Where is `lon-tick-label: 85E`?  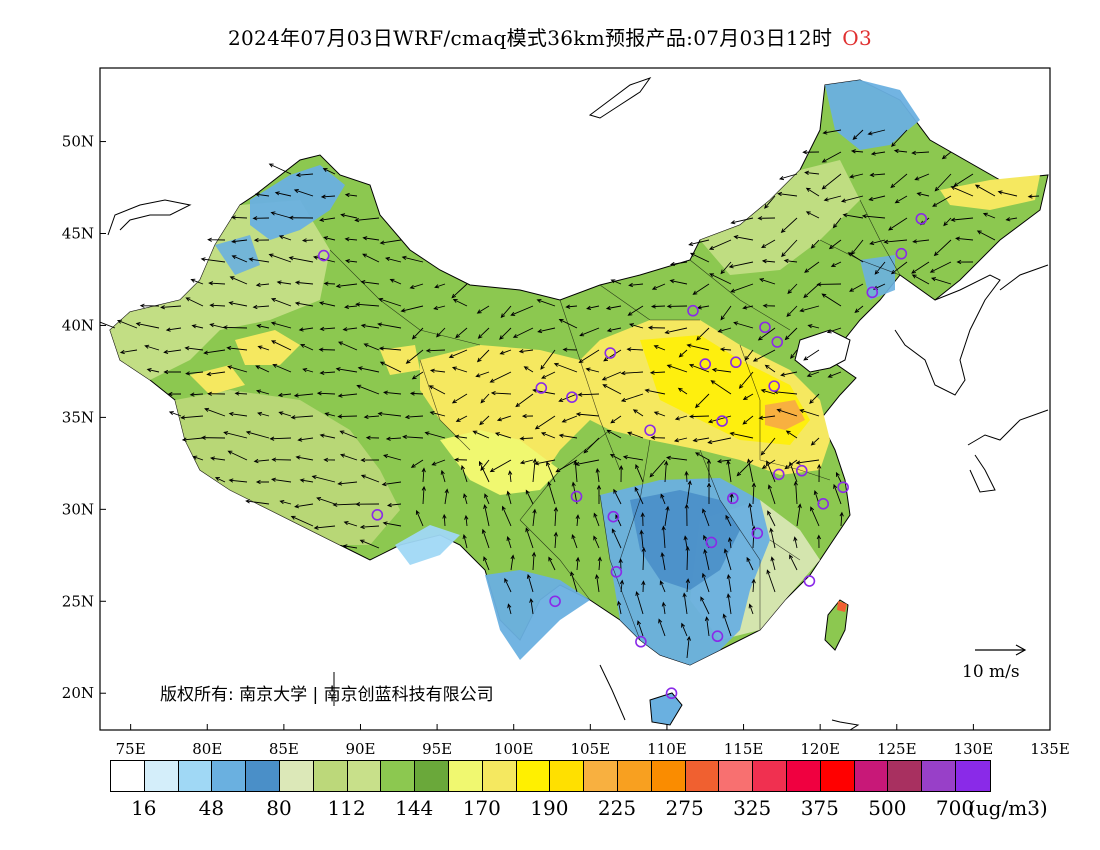 lon-tick-label: 85E is located at coordinates (284, 749).